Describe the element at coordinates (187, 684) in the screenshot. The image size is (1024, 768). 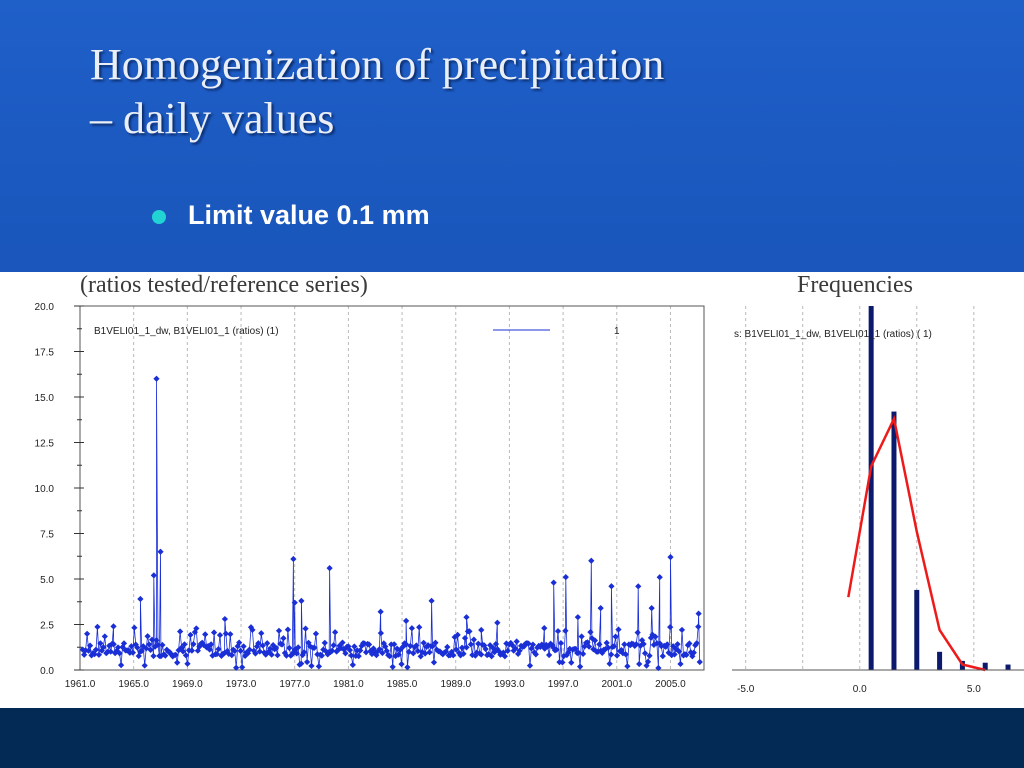
I see `ratio-x-tick-label: 1969.0` at that location.